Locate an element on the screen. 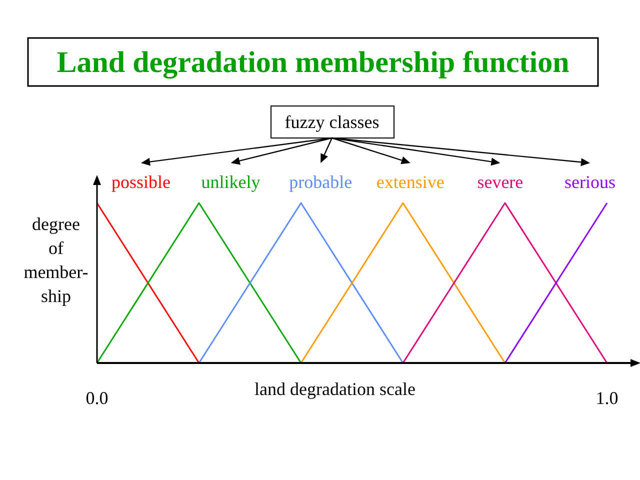 The height and width of the screenshot is (480, 640). series-label: unlikely is located at coordinates (230, 182).